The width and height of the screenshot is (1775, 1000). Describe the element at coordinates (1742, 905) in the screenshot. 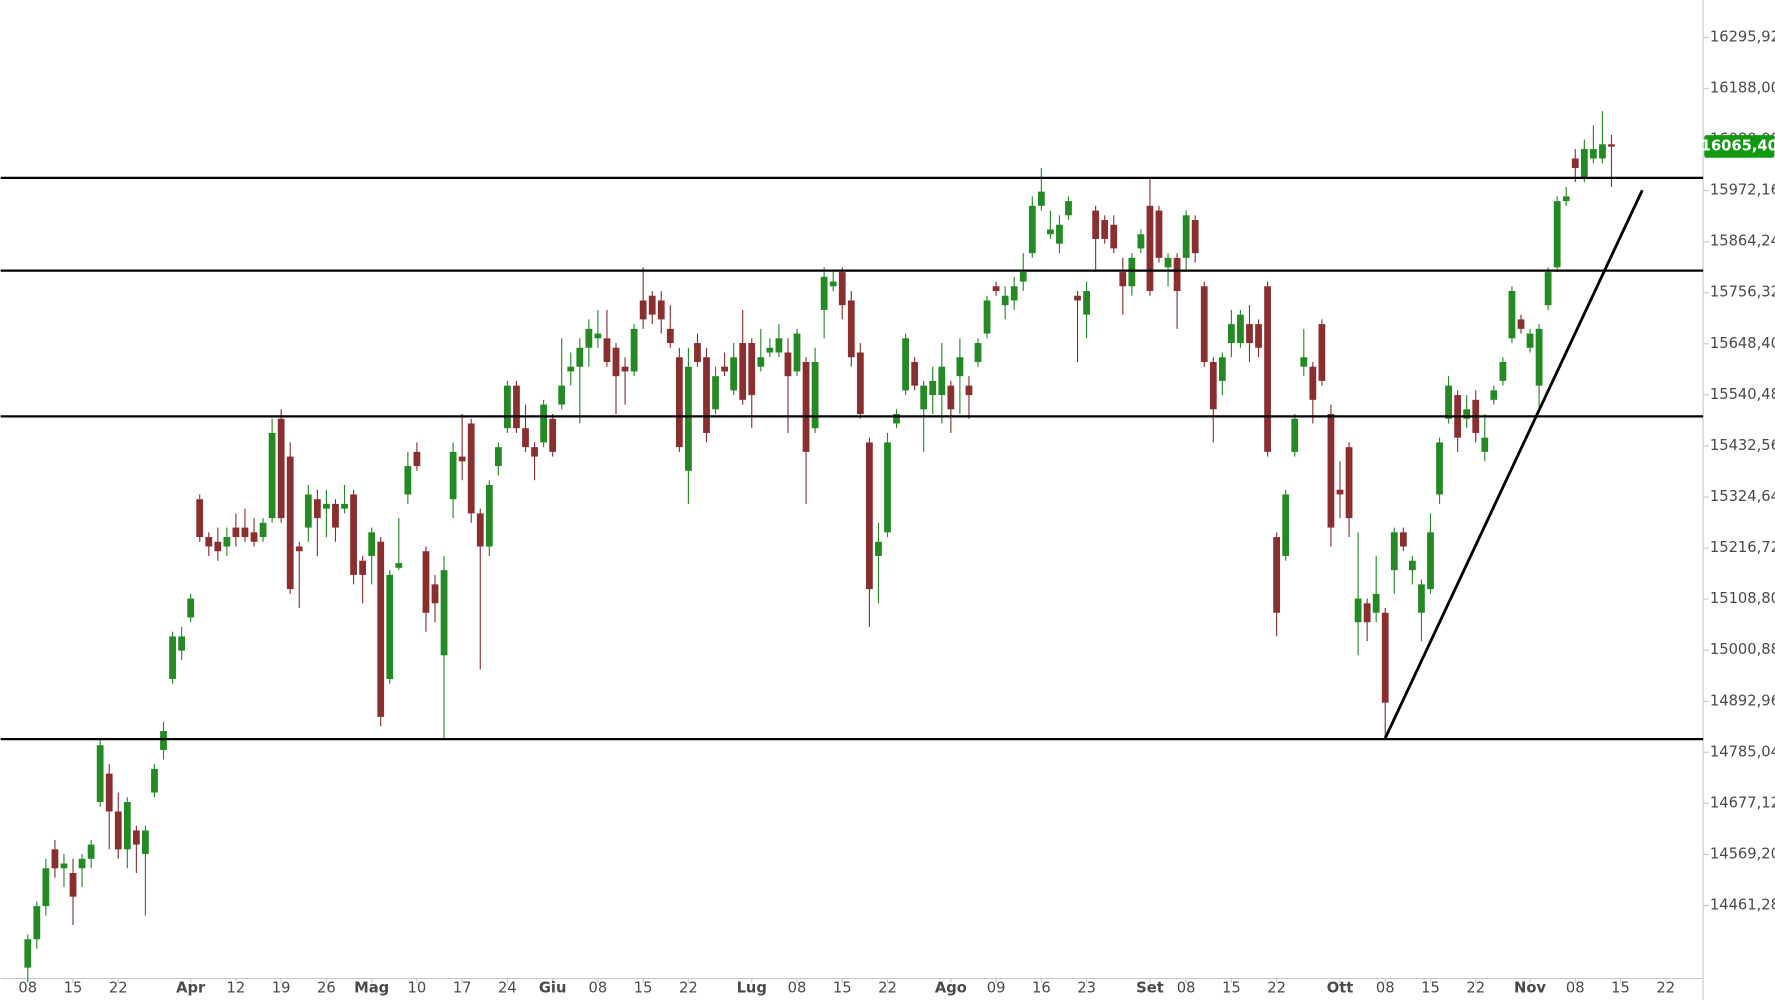

I see `y-tick-label: 14461,28` at that location.